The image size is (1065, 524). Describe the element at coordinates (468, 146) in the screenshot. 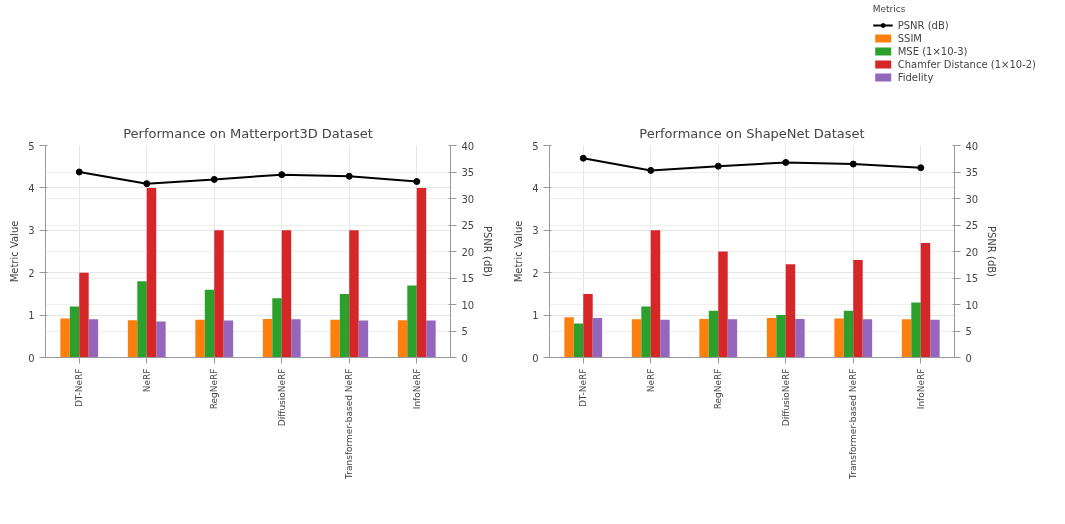

I see `y2-tick-label: 40` at that location.